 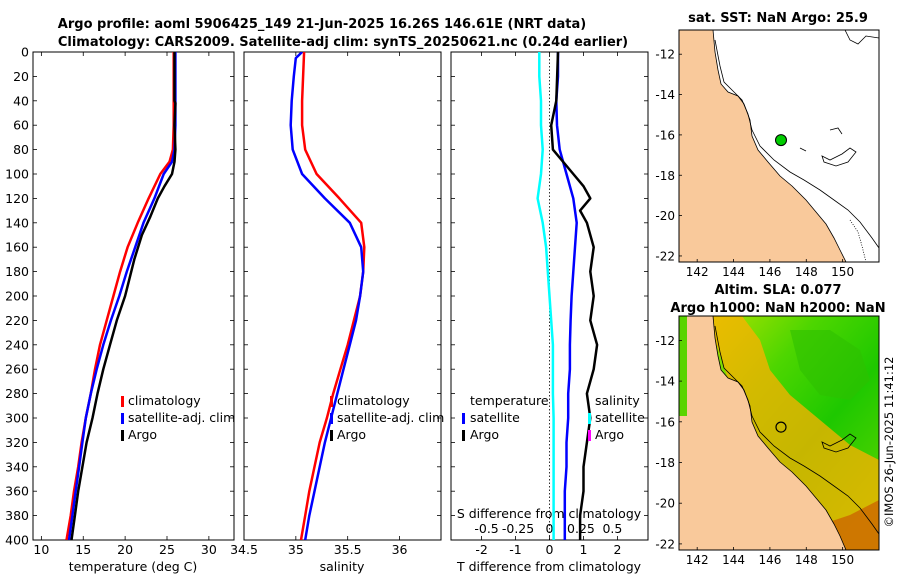 I want to click on t-difference-x-axis: -2 -1 0 1 2, so click(x=548, y=304).